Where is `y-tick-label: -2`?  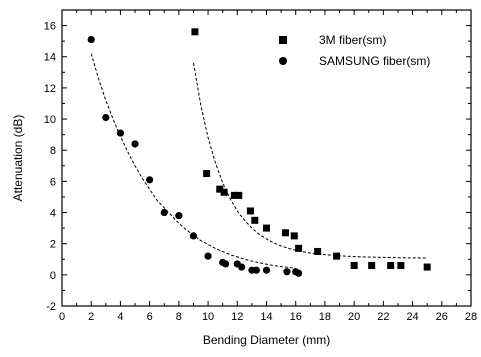 y-tick-label: -2 is located at coordinates (51, 307).